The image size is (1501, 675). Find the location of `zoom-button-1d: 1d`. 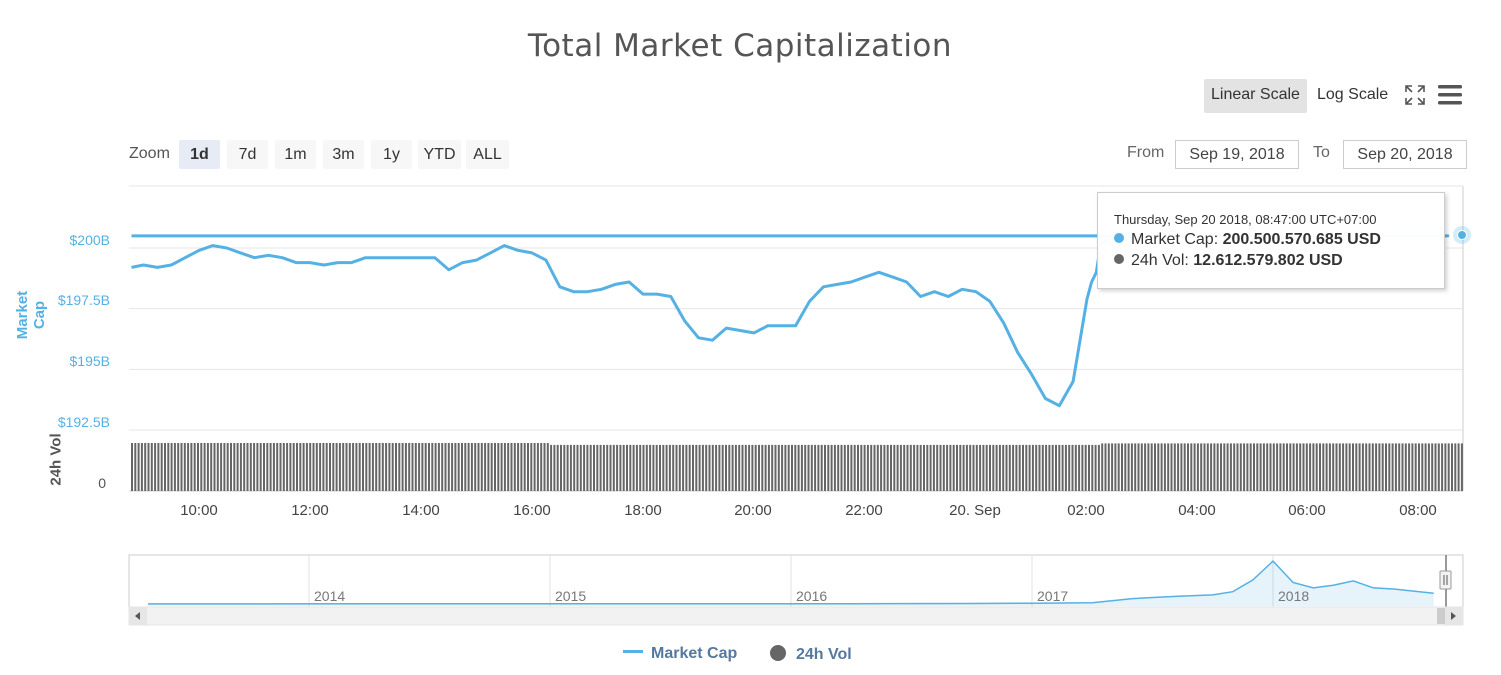

zoom-button-1d: 1d is located at coordinates (199, 154).